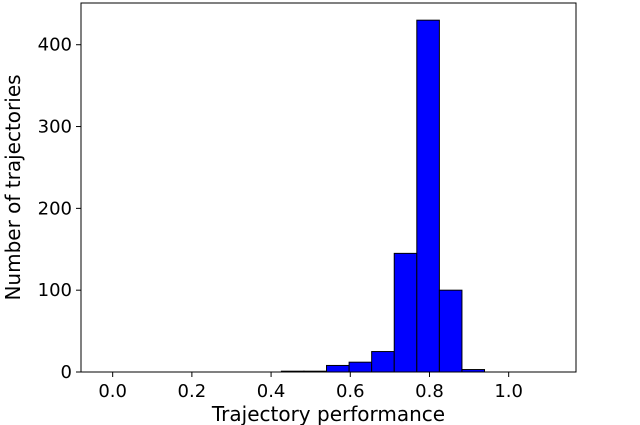 Image resolution: width=640 pixels, height=425 pixels. What do you see at coordinates (112, 391) in the screenshot?
I see `x-tick-label: 0.0` at bounding box center [112, 391].